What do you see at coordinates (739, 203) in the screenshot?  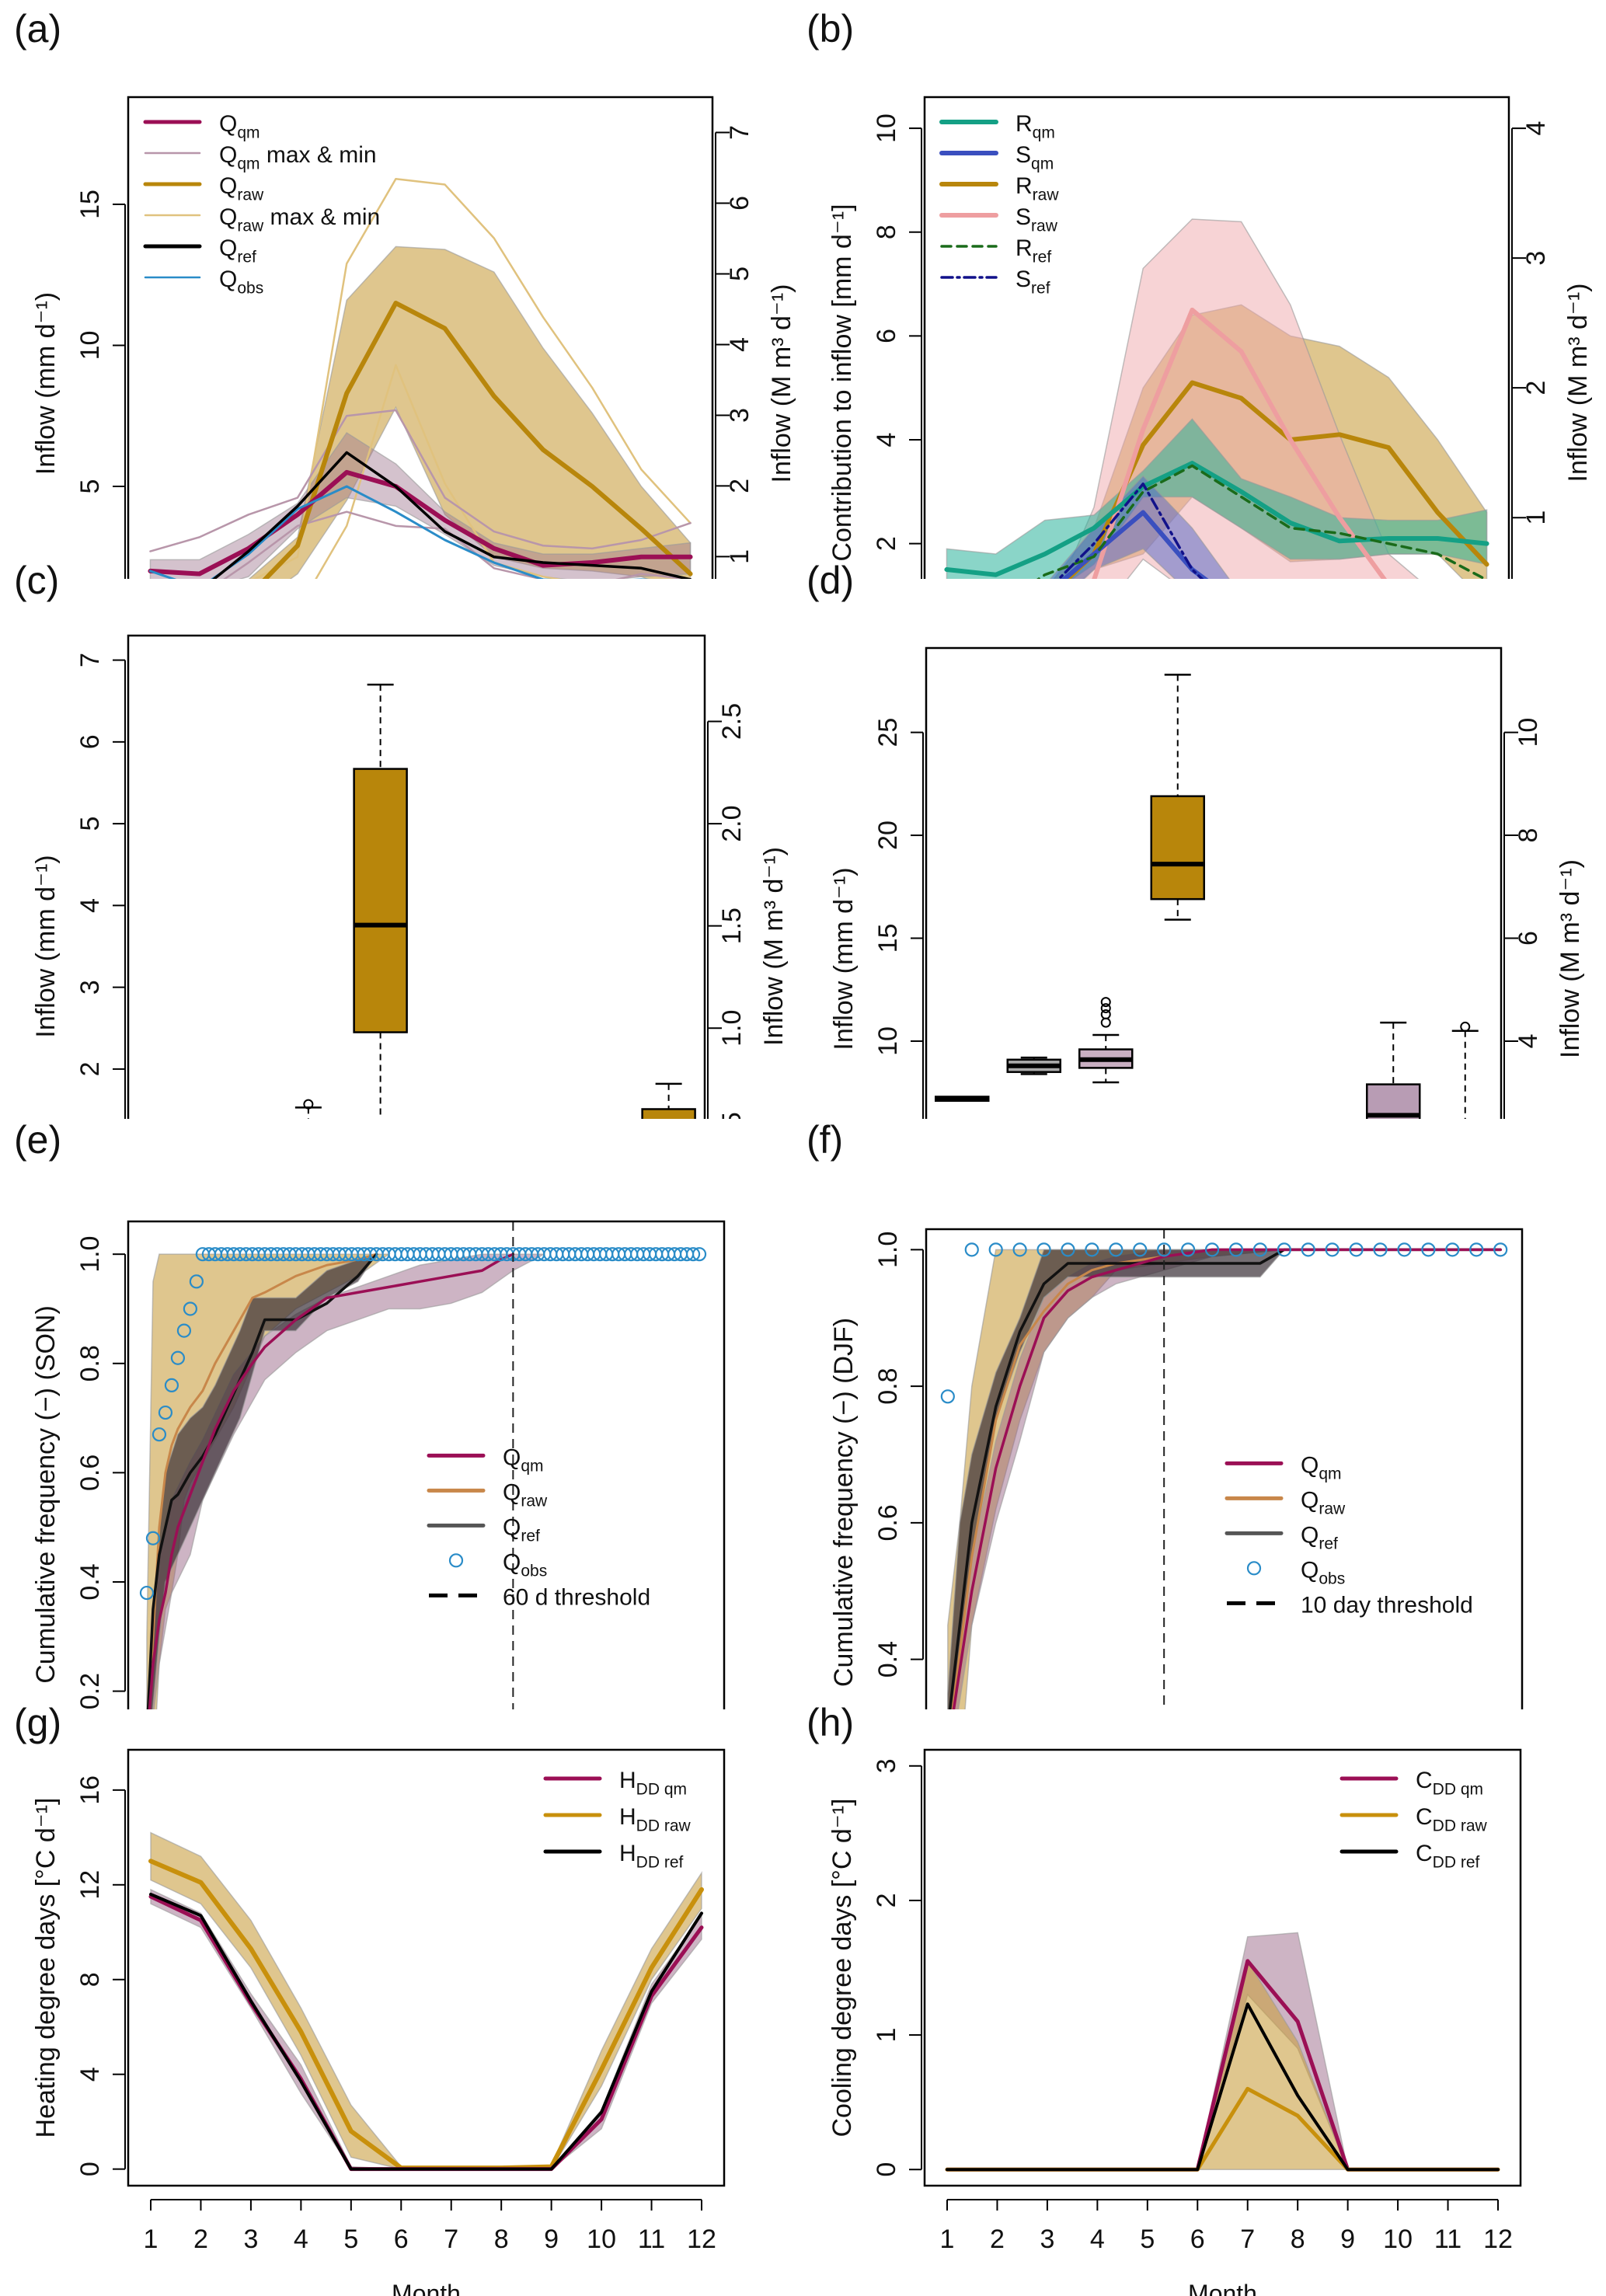 I see `y-right-tick-label: 6` at bounding box center [739, 203].